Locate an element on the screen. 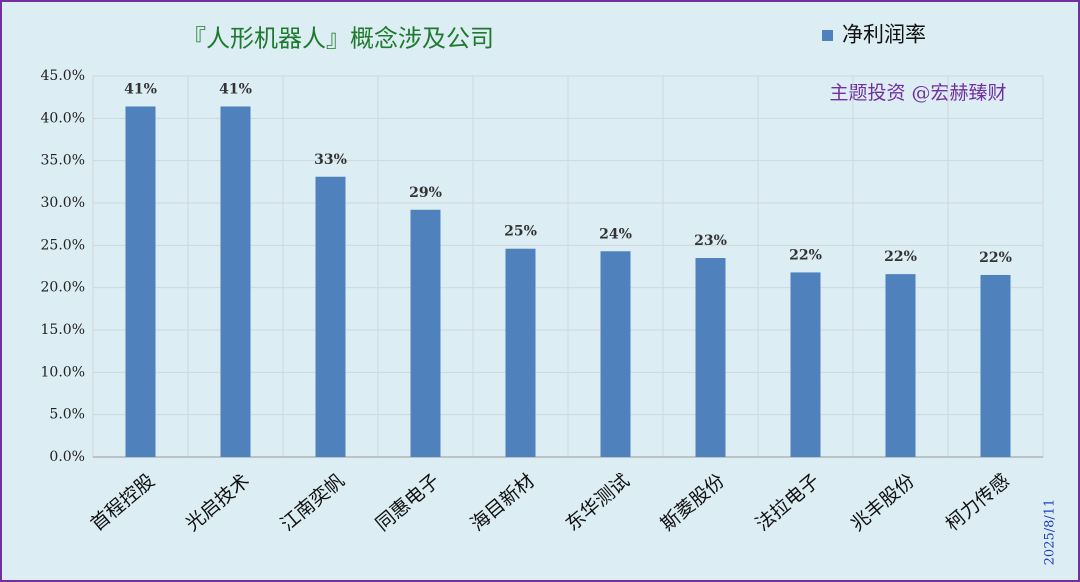 Image resolution: width=1080 pixels, height=582 pixels. y-tick-label: 0.0% is located at coordinates (67, 457).